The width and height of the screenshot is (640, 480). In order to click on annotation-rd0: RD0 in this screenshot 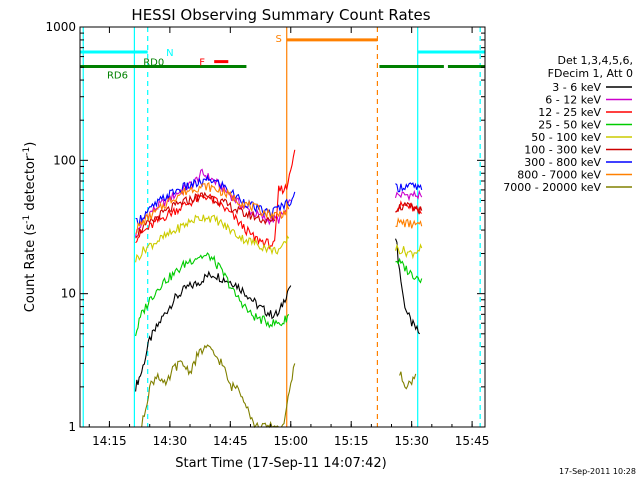, I will do `click(153, 63)`.